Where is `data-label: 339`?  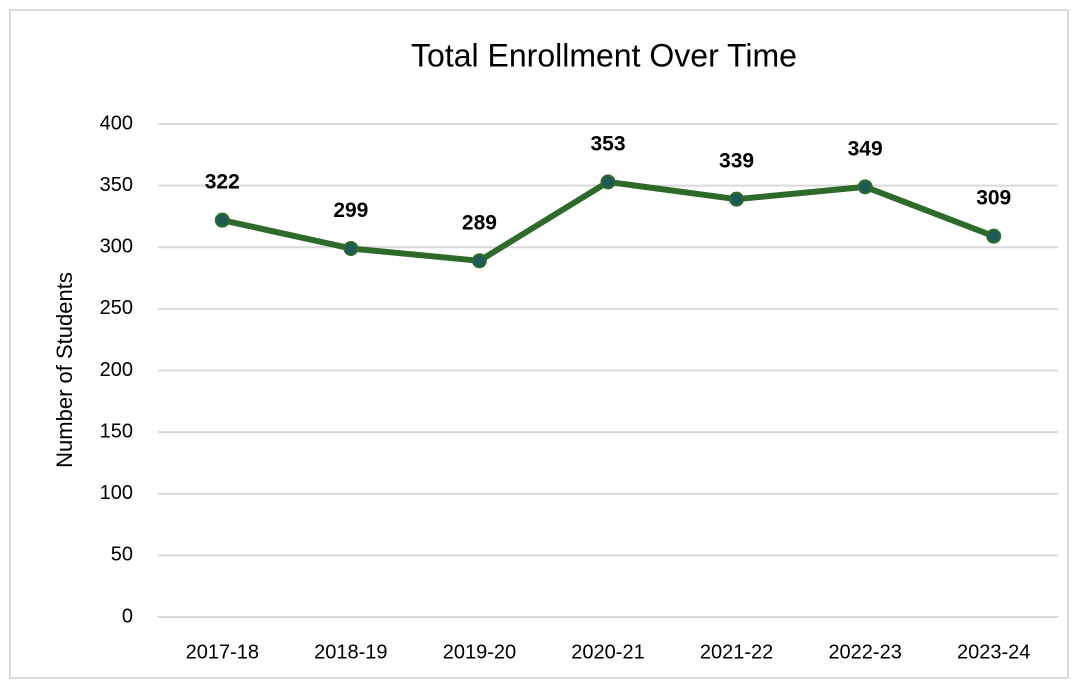 data-label: 339 is located at coordinates (736, 161).